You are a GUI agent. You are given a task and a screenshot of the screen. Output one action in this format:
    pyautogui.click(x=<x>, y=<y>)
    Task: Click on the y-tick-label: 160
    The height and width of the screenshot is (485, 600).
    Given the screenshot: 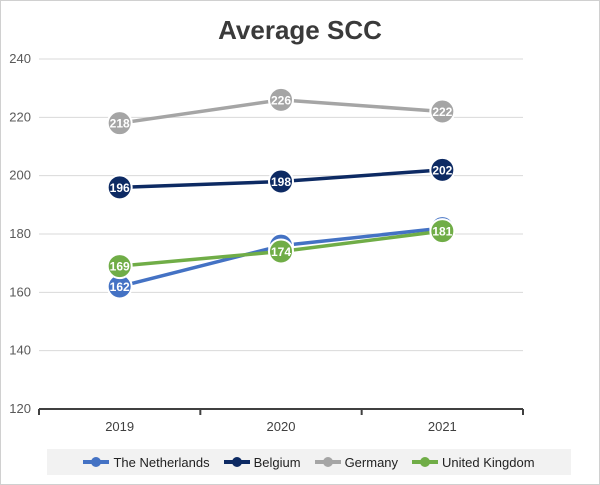 What is the action you would take?
    pyautogui.click(x=20, y=291)
    